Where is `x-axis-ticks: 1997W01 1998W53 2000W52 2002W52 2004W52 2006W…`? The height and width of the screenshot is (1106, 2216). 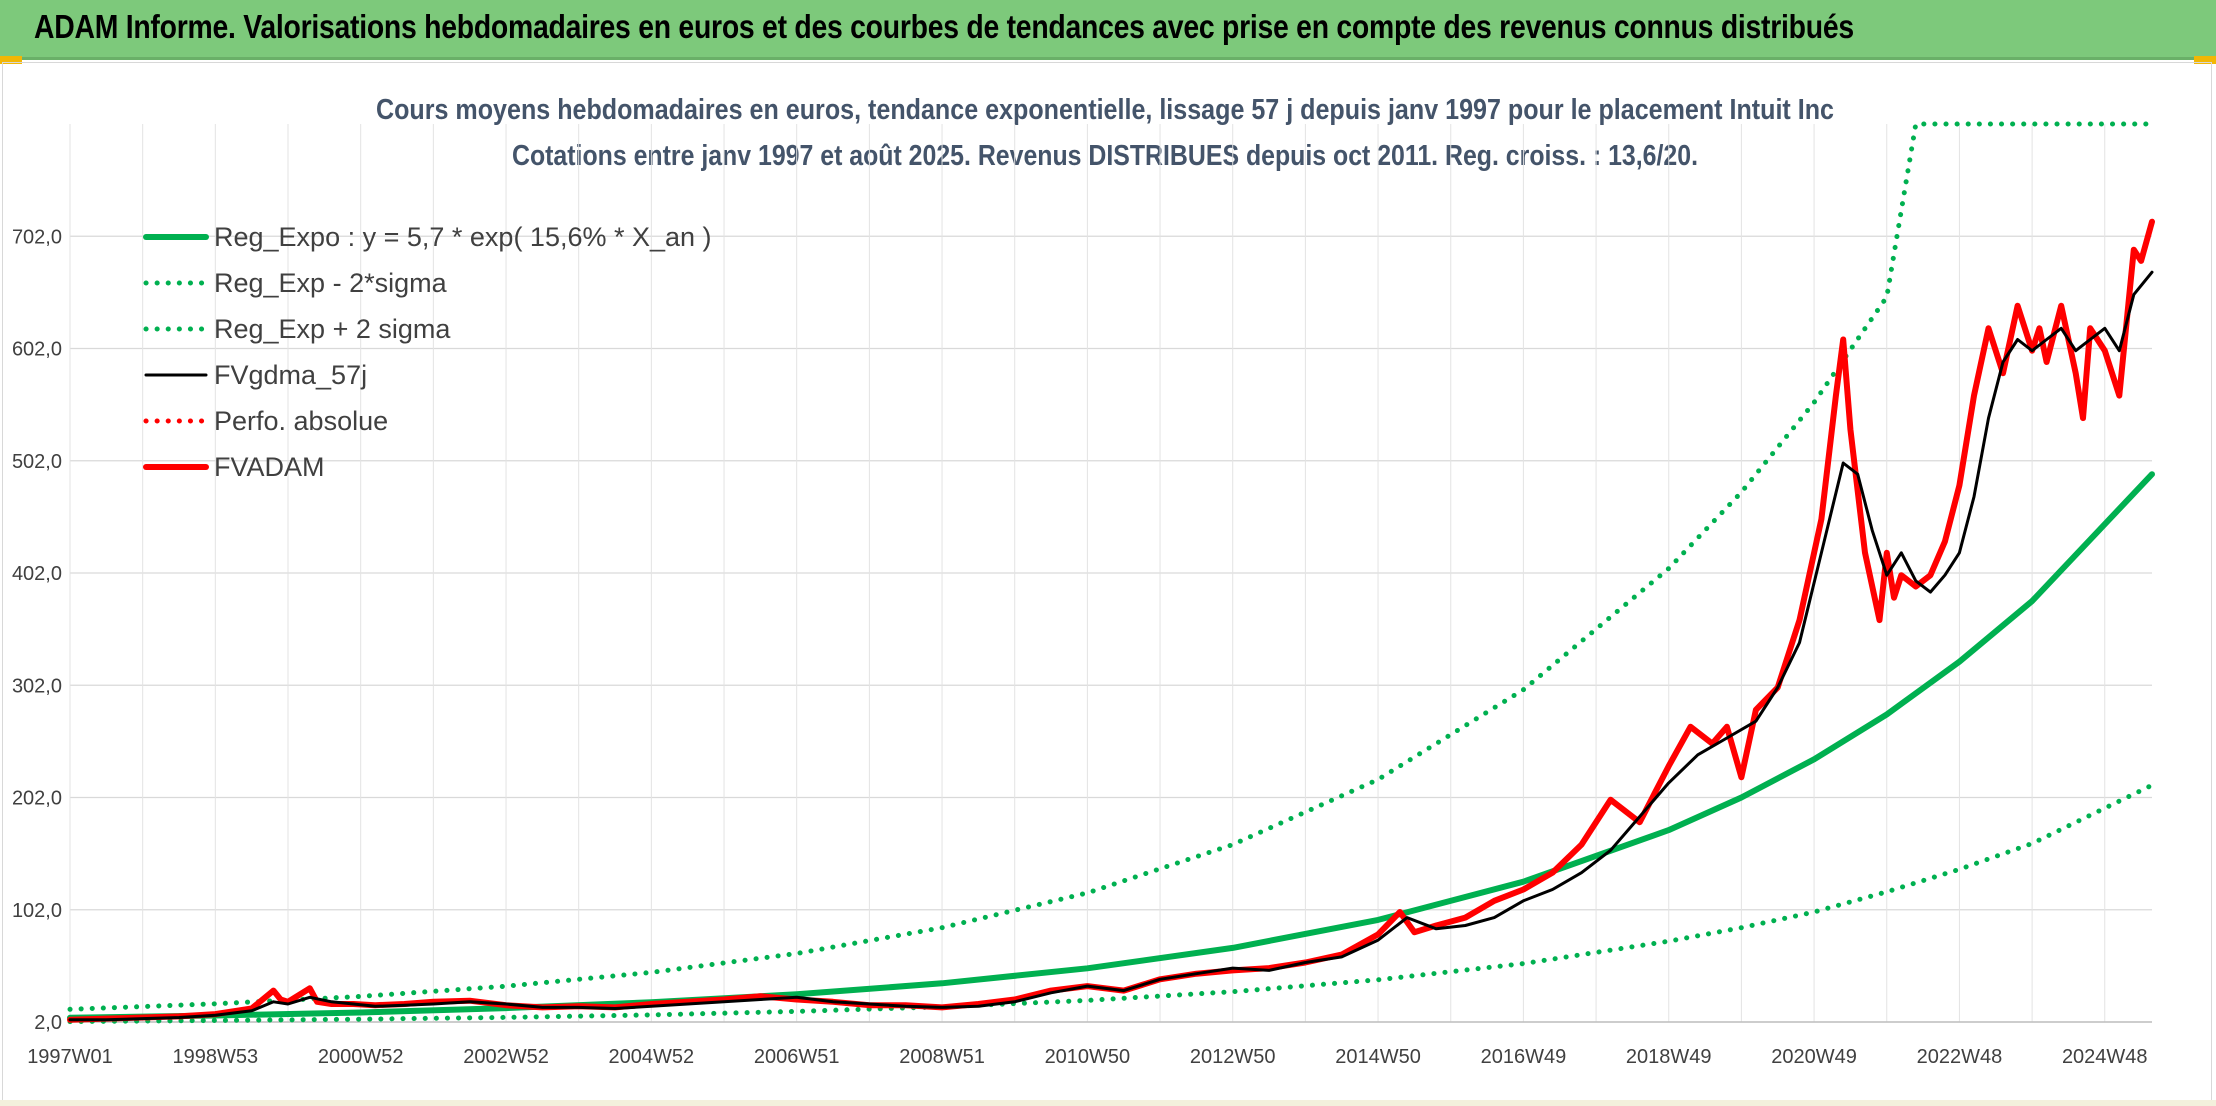
x-axis-ticks: 1997W01 1998W53 2000W52 2002W52 2004W52 2006W… is located at coordinates (1087, 1057).